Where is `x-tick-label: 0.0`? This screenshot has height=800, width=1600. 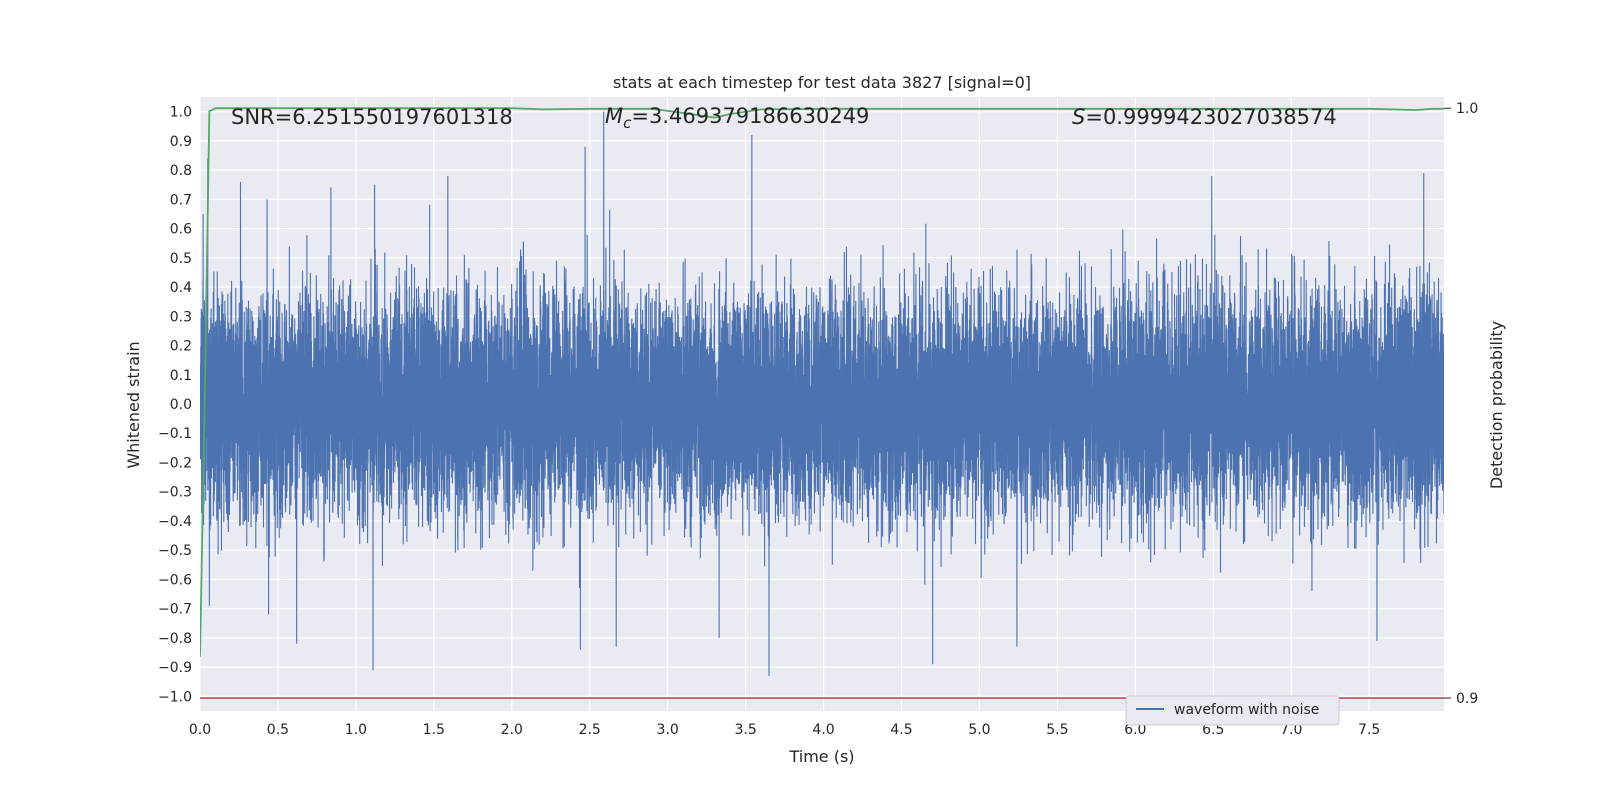
x-tick-label: 0.0 is located at coordinates (200, 730).